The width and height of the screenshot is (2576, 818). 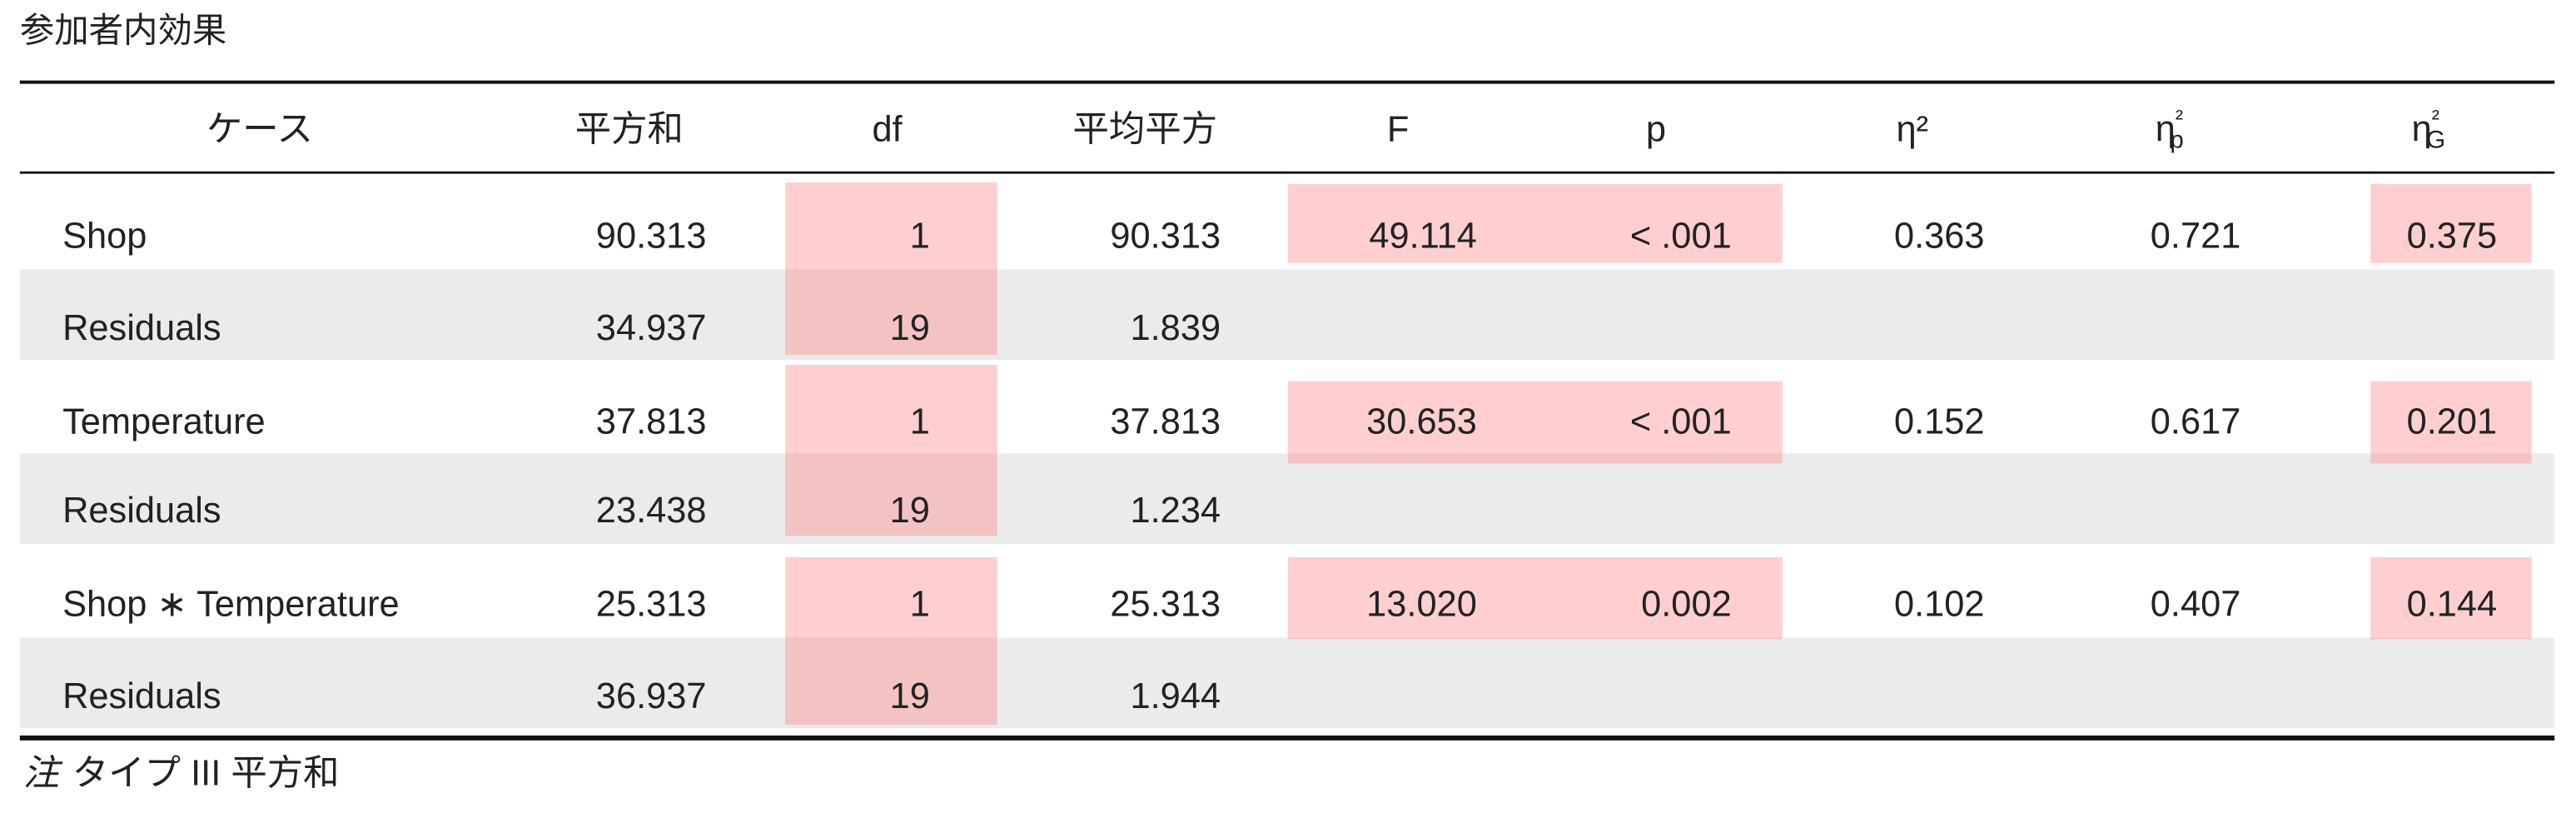 What do you see at coordinates (2196, 237) in the screenshot?
I see `cell-value: 0.721` at bounding box center [2196, 237].